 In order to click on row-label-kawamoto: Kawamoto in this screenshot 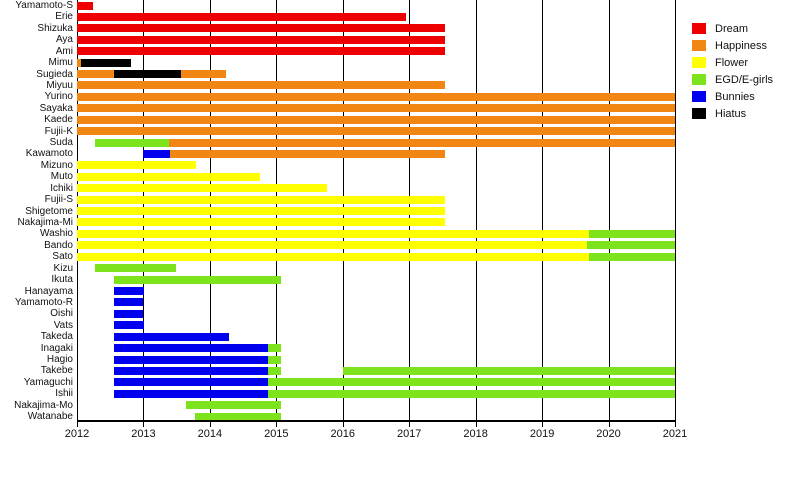, I will do `click(49, 154)`.